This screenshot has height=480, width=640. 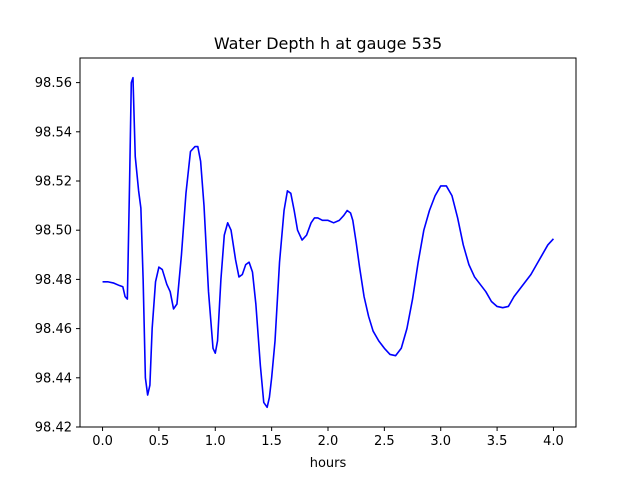 What do you see at coordinates (497, 441) in the screenshot?
I see `x-tick-label: 3.5` at bounding box center [497, 441].